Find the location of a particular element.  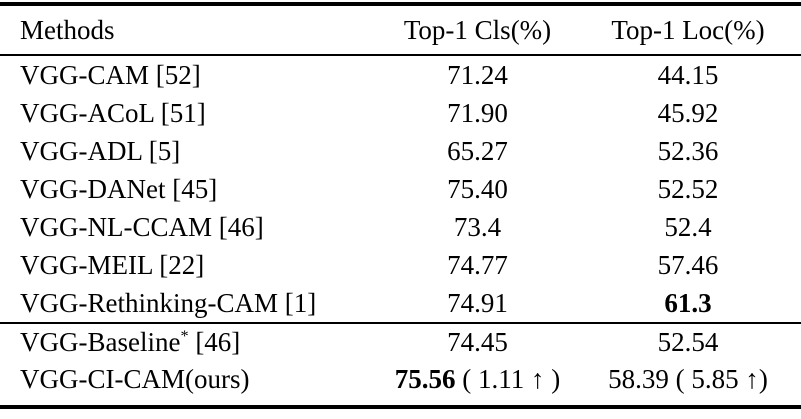

table-row-vgg-cam: VGG-CAM [52] 71.24 44.15 is located at coordinates (400, 75).